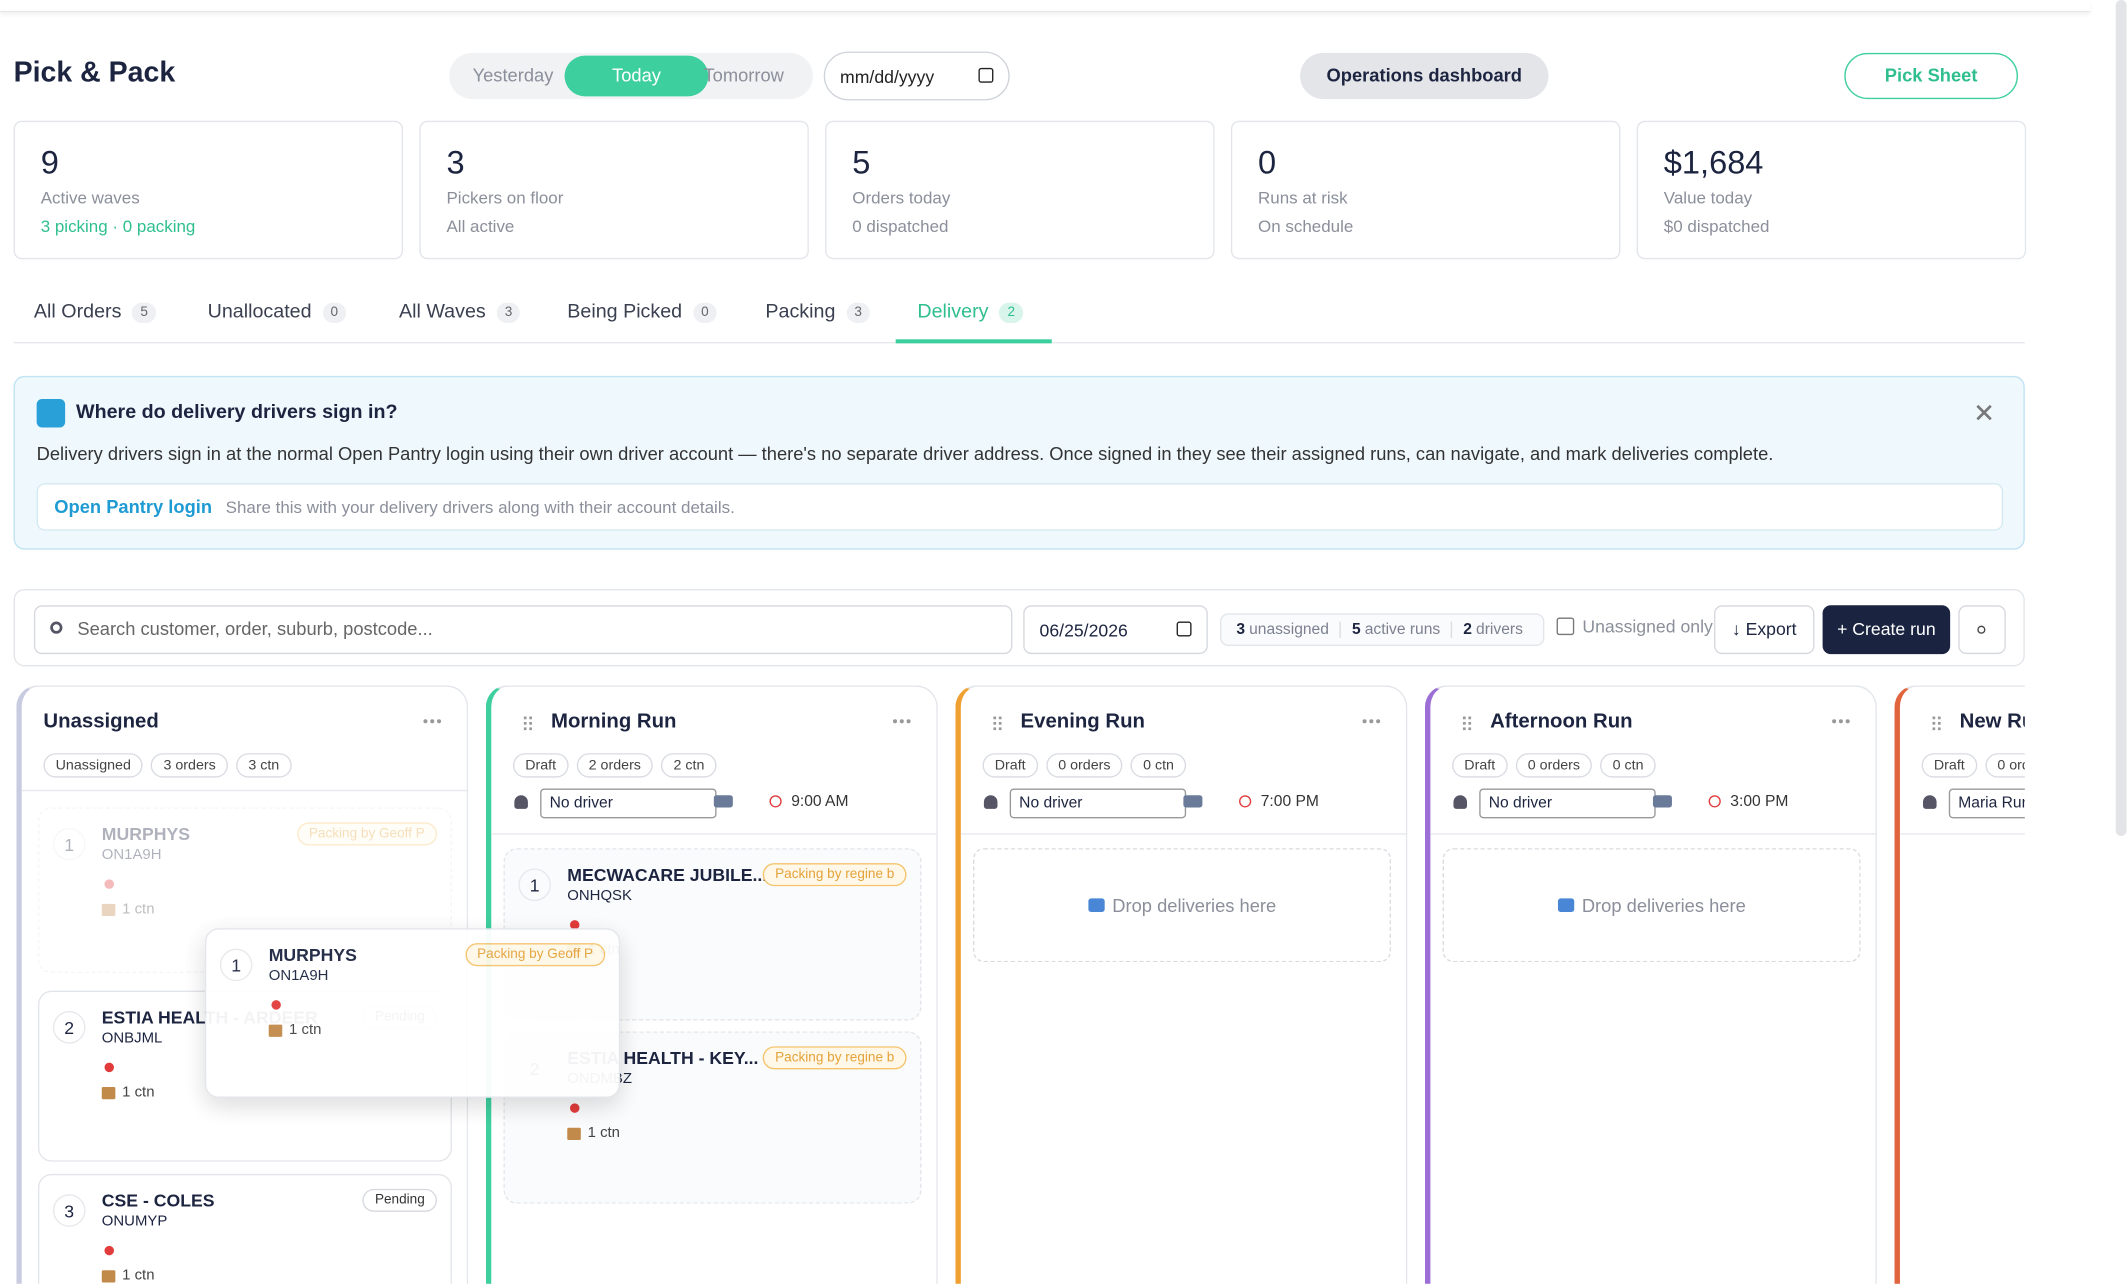 This screenshot has width=2128, height=1284. What do you see at coordinates (108, 1276) in the screenshot?
I see `box-icon` at bounding box center [108, 1276].